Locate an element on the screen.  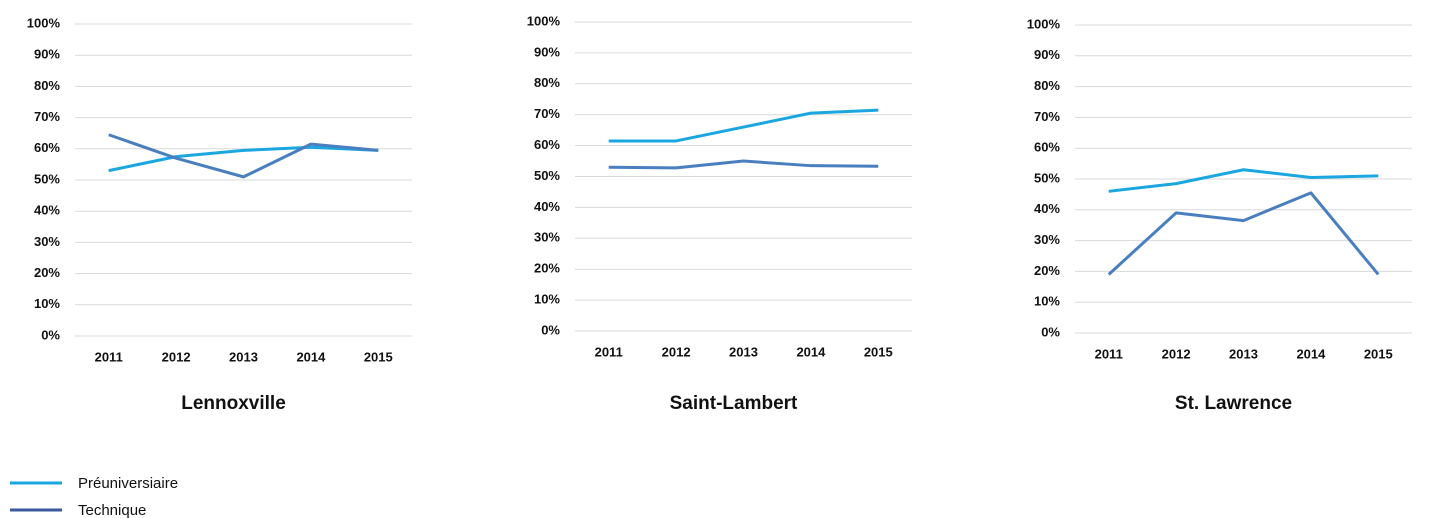
chart-title: St. Lawrence is located at coordinates (1233, 403).